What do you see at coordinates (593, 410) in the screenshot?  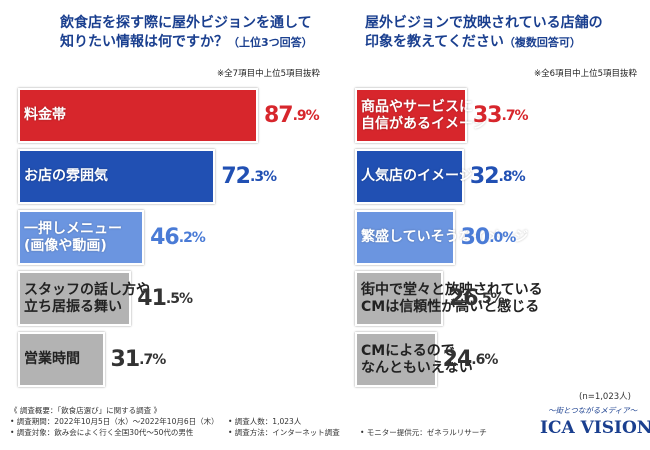 I see `logo-tagline: 〜街とつながるメディア〜` at bounding box center [593, 410].